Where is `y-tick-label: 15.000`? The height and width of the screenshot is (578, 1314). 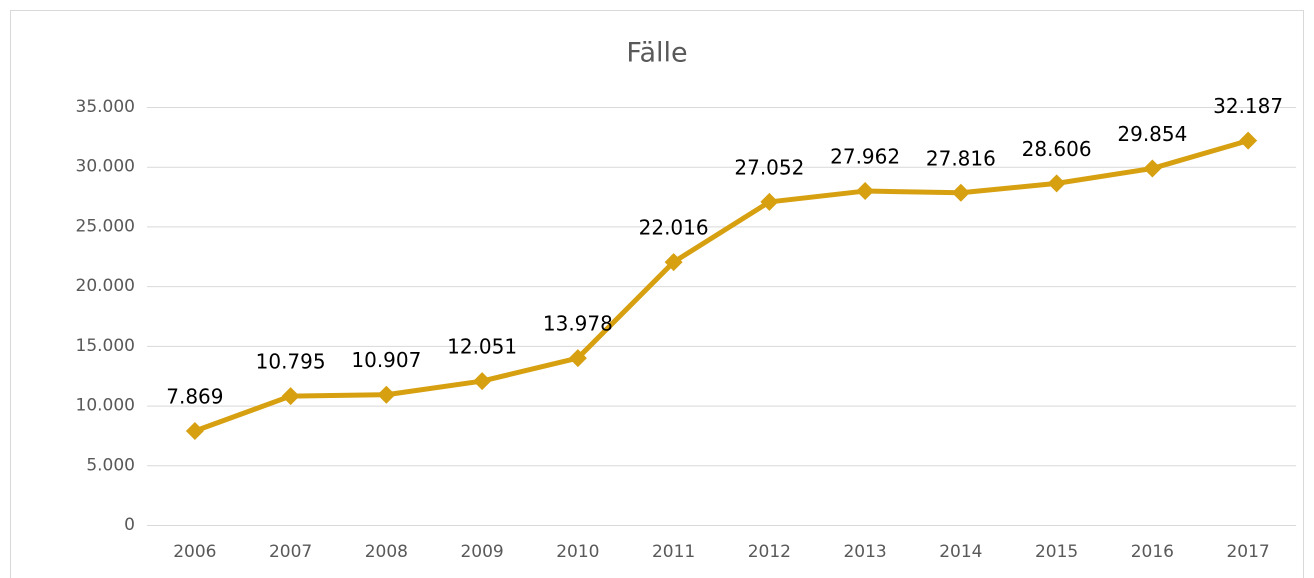
y-tick-label: 15.000 is located at coordinates (105, 346).